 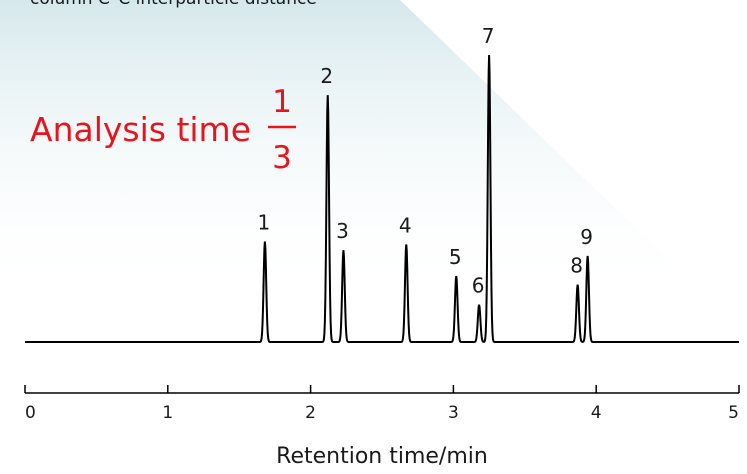 What do you see at coordinates (586, 237) in the screenshot?
I see `peak-label-9: 9` at bounding box center [586, 237].